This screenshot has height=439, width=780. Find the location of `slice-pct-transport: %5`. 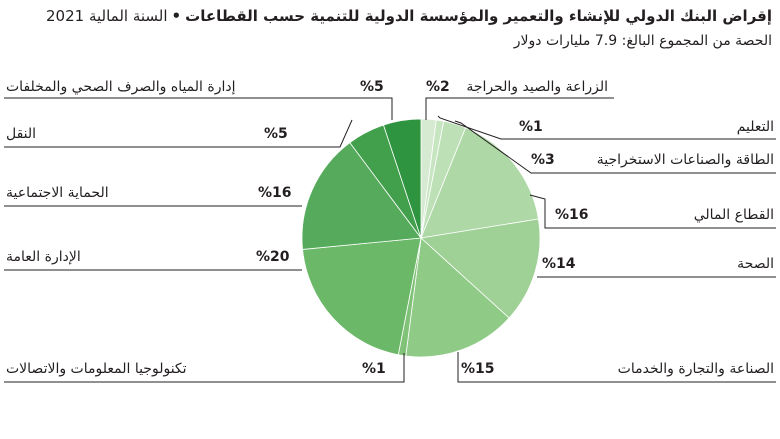

slice-pct-transport: %5 is located at coordinates (276, 134).